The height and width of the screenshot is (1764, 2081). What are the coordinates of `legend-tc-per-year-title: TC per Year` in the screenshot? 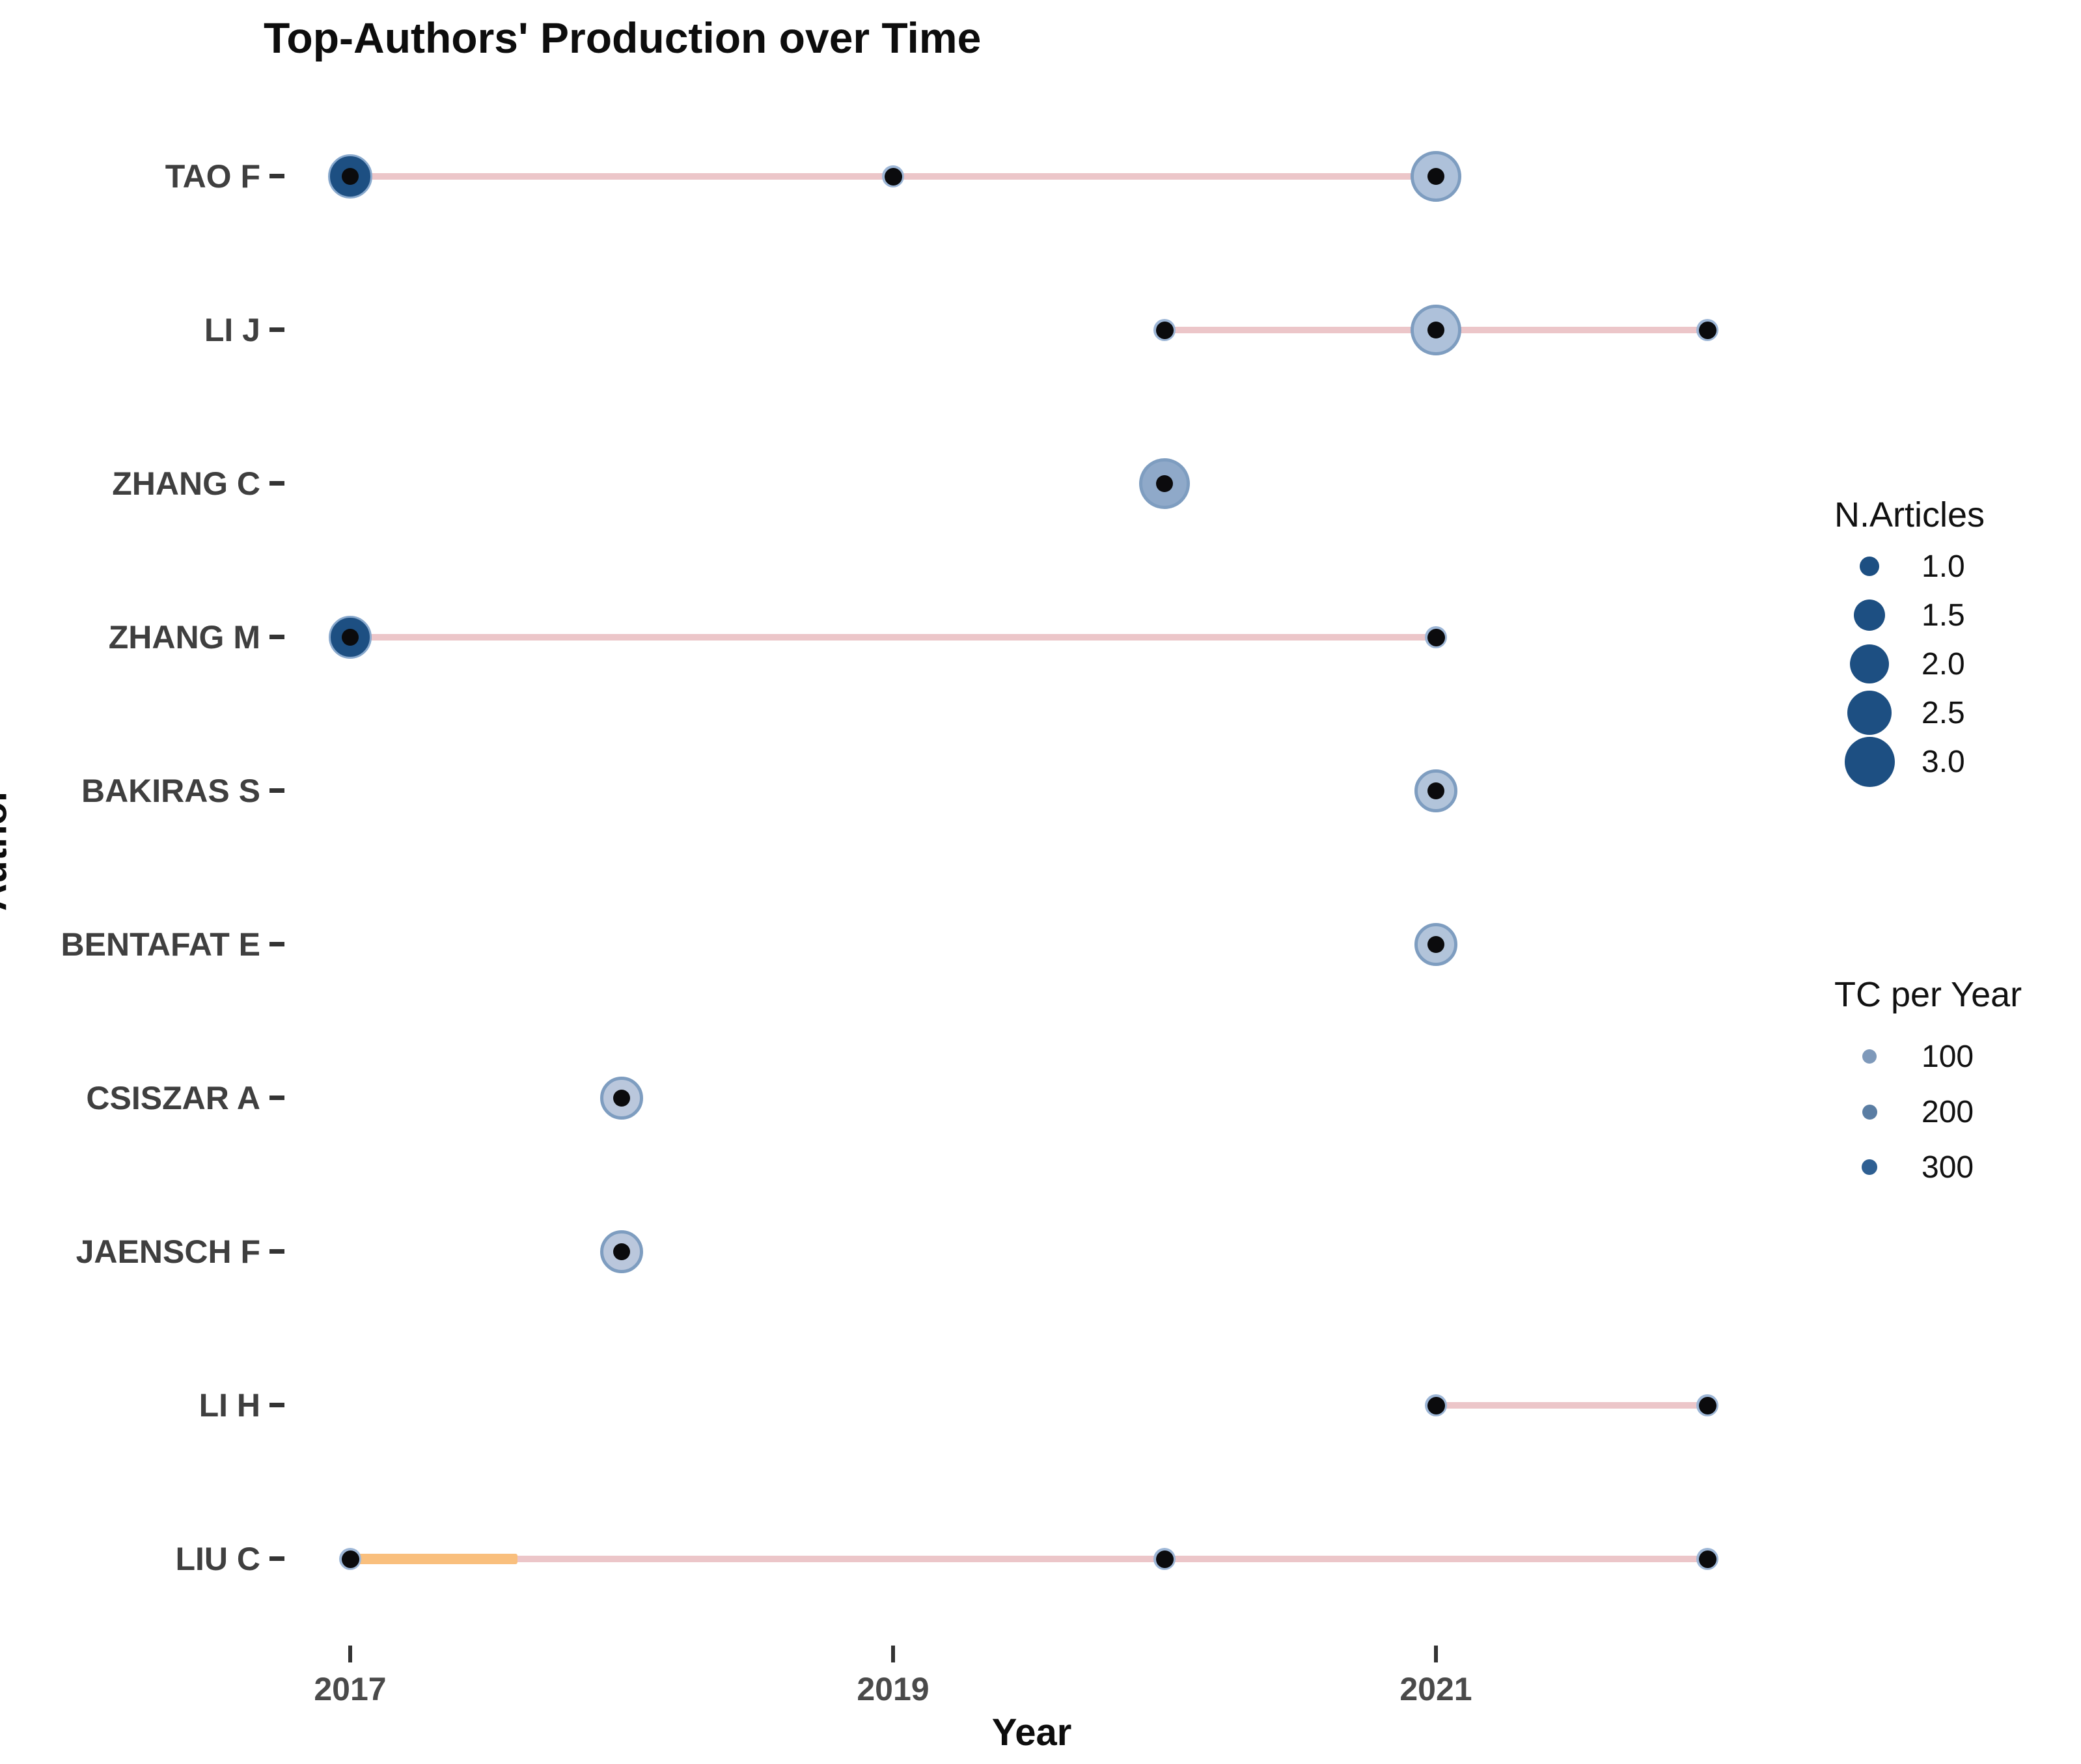 It's located at (1928, 994).